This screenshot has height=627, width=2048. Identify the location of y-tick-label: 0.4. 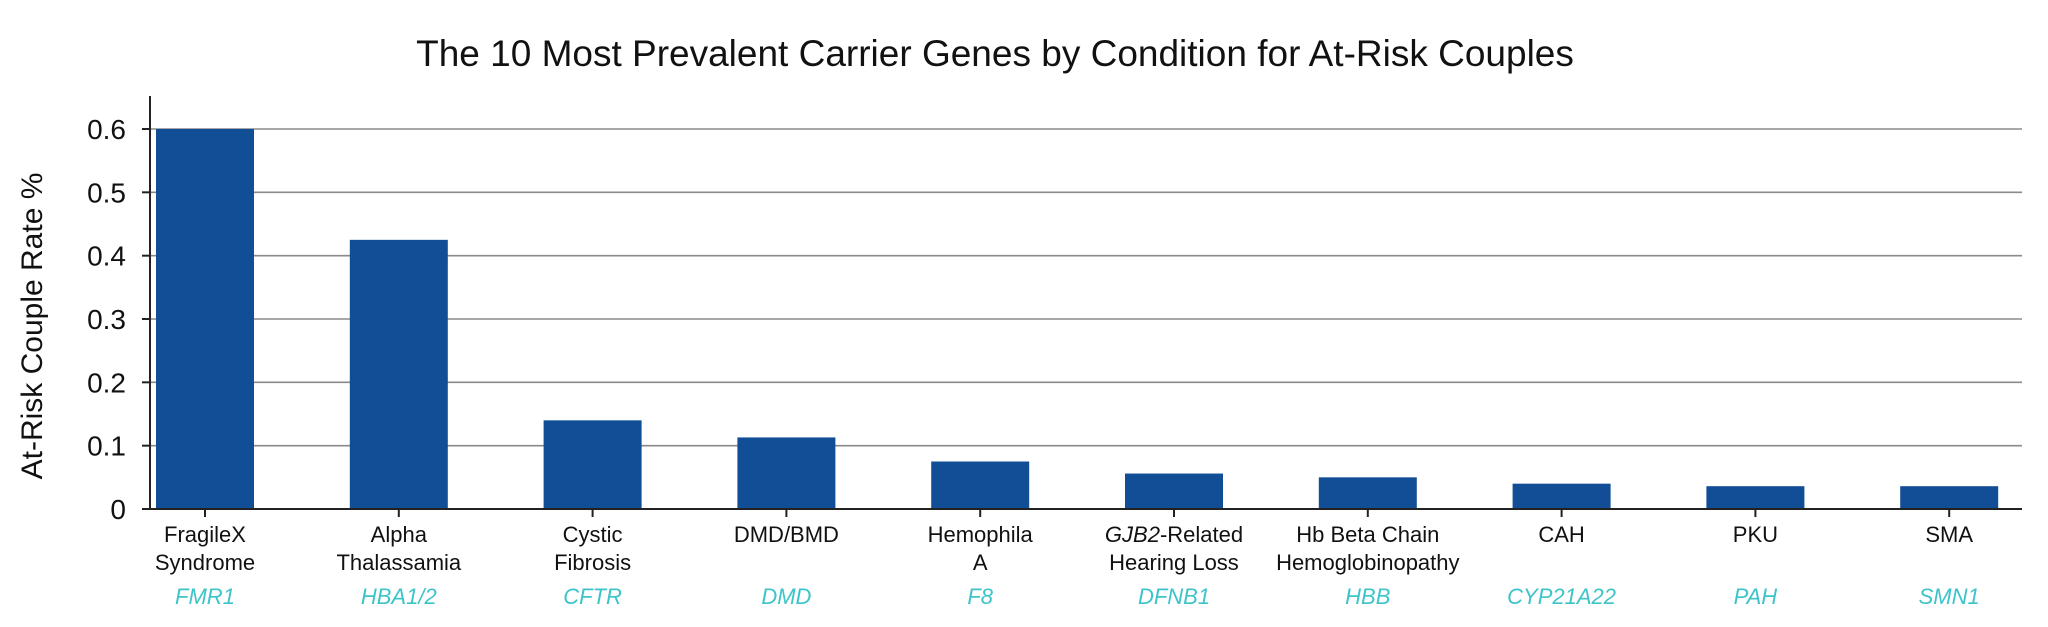
(106, 256).